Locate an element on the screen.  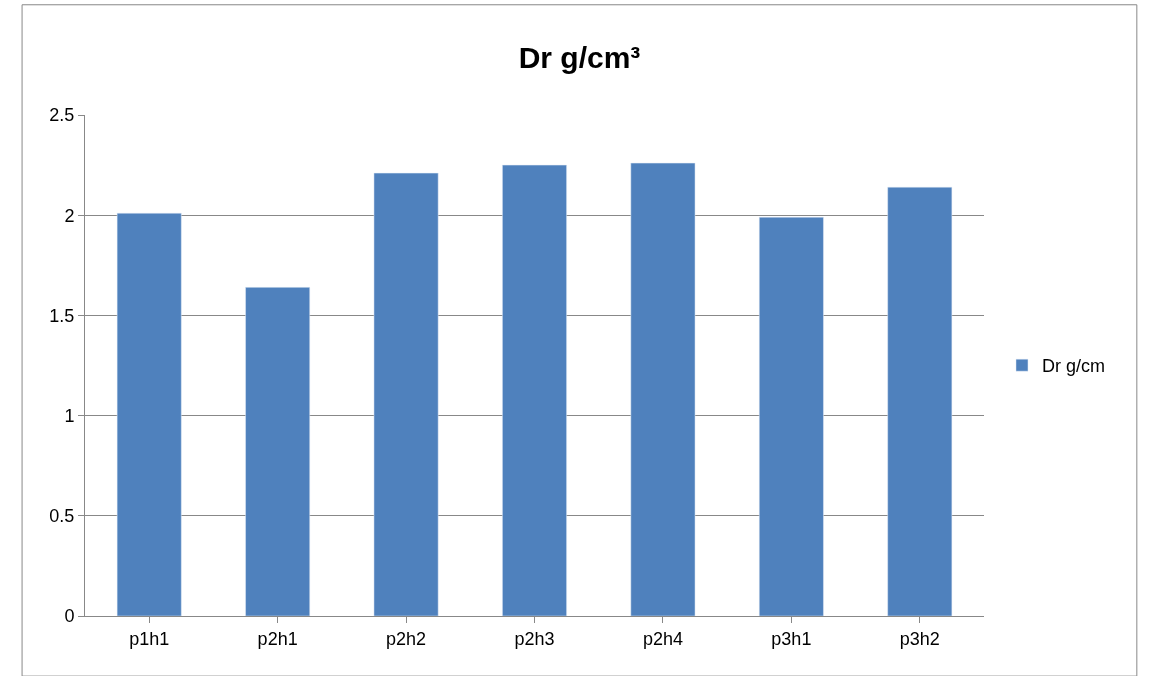
x-tick-label: p1h1 is located at coordinates (149, 638).